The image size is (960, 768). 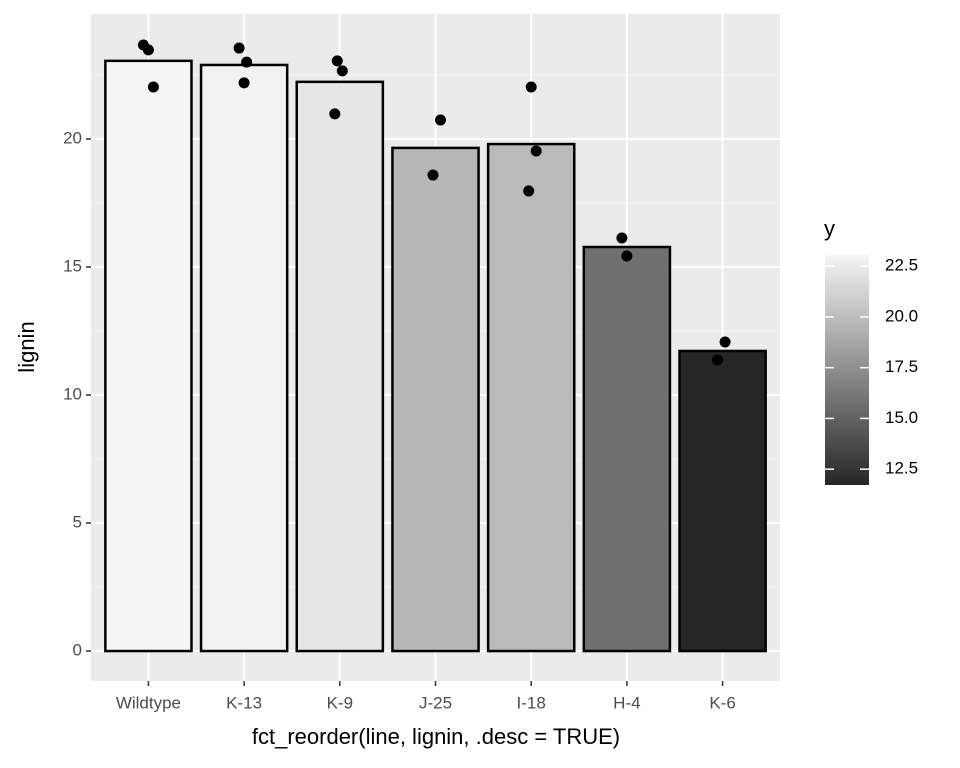 What do you see at coordinates (435, 702) in the screenshot?
I see `x-tick-label: J-25` at bounding box center [435, 702].